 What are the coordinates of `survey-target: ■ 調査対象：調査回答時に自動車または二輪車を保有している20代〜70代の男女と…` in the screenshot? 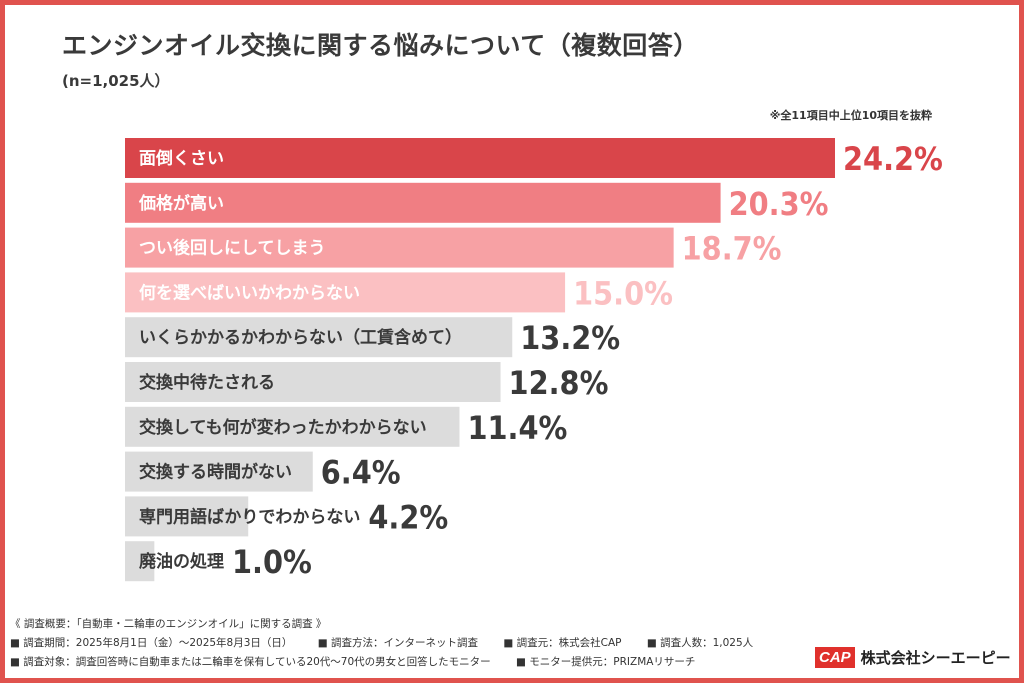 It's located at (250, 662).